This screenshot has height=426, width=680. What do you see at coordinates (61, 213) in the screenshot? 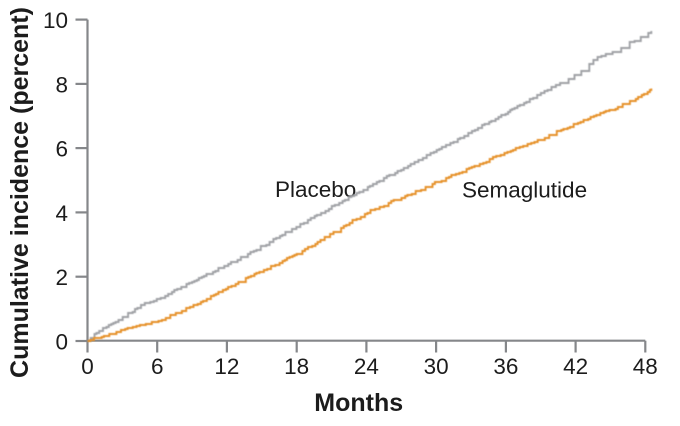
I see `svg-text: 4` at bounding box center [61, 213].